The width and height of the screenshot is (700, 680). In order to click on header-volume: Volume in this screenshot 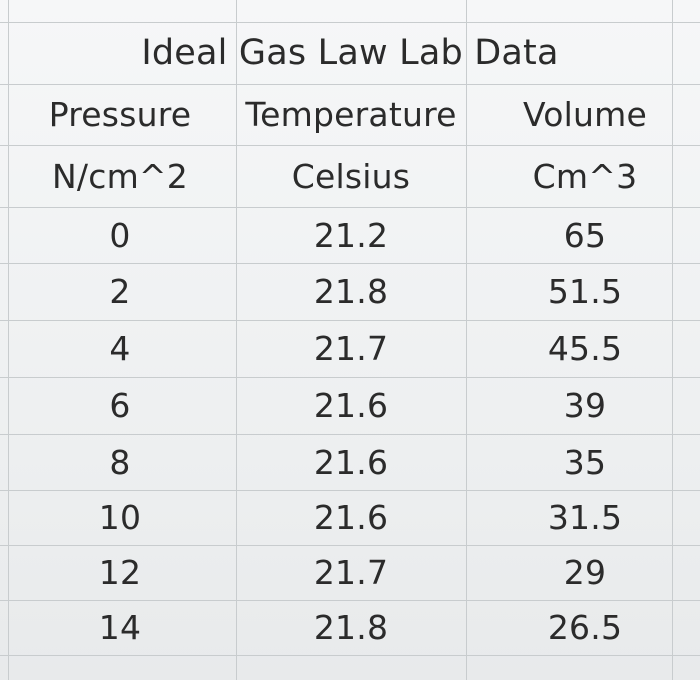, I will do `click(585, 114)`.